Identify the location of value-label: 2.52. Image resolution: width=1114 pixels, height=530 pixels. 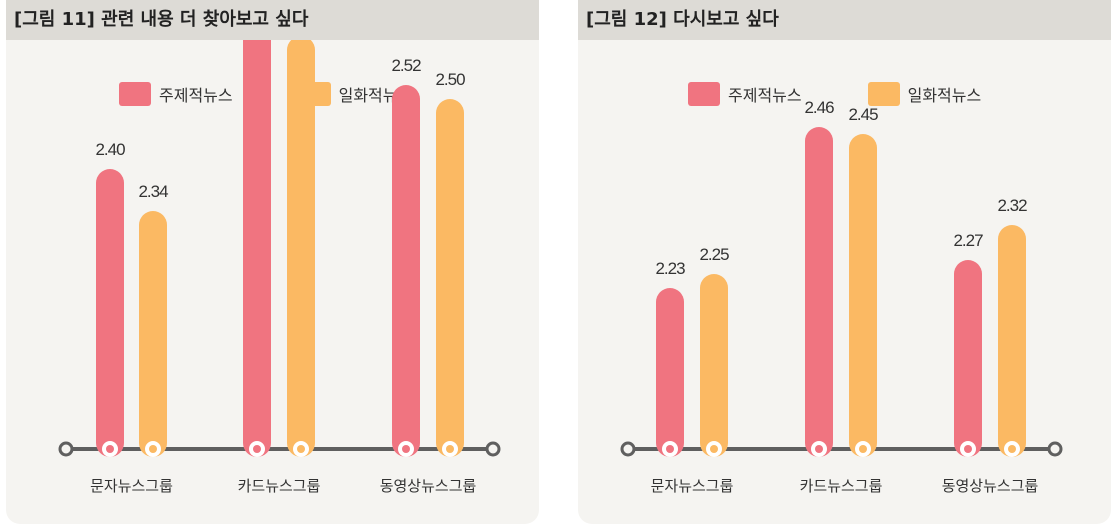
(406, 65).